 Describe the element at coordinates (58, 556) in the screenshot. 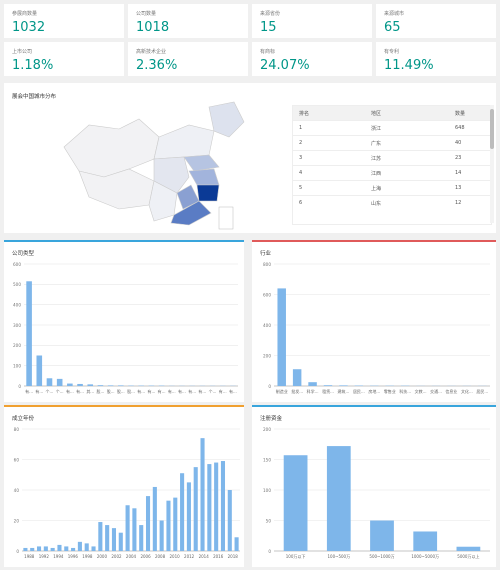

I see `x-tick-label: 1994` at that location.